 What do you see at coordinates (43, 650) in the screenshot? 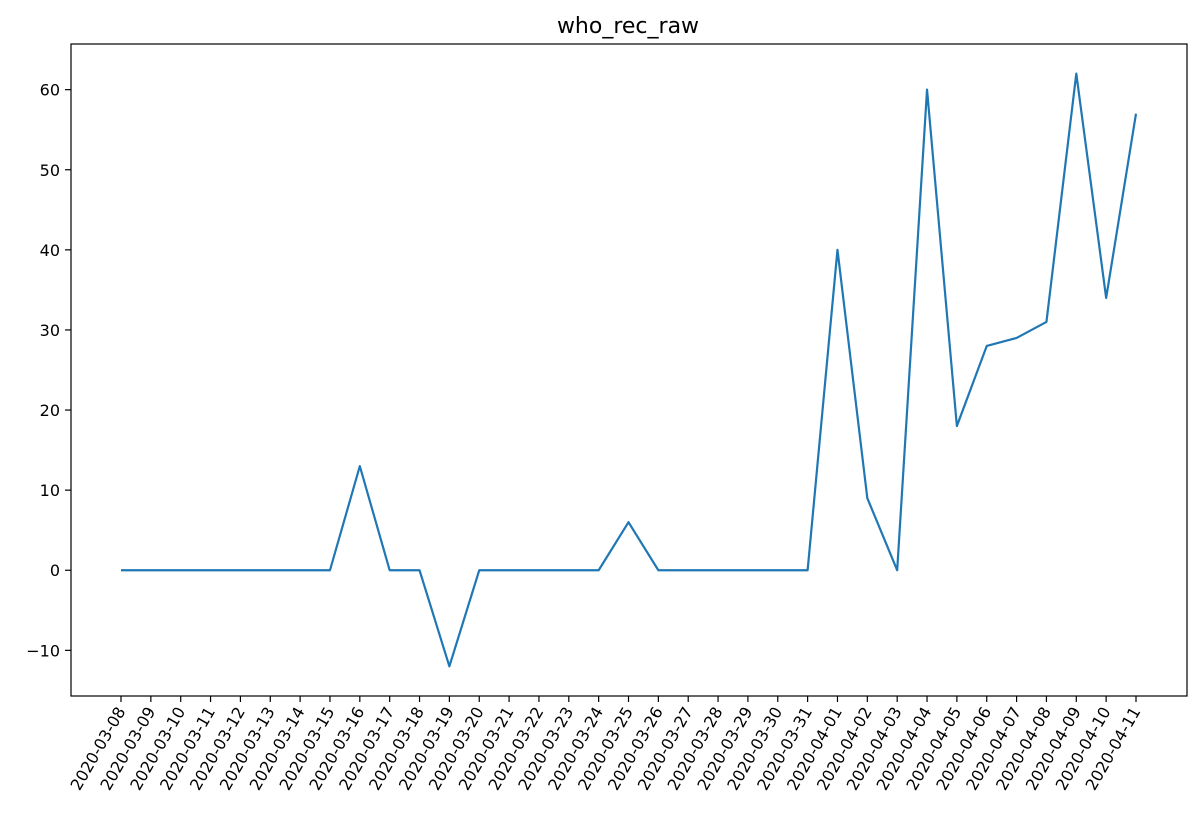
I see `y-tick-label: −10` at bounding box center [43, 650].